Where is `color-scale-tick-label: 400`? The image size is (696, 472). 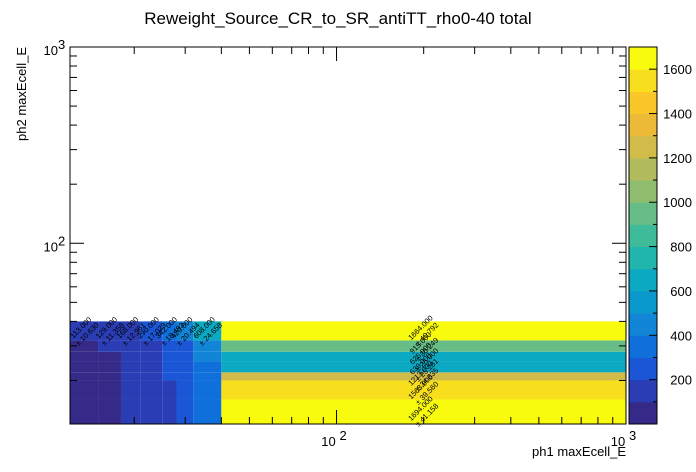 color-scale-tick-label: 400 is located at coordinates (681, 335).